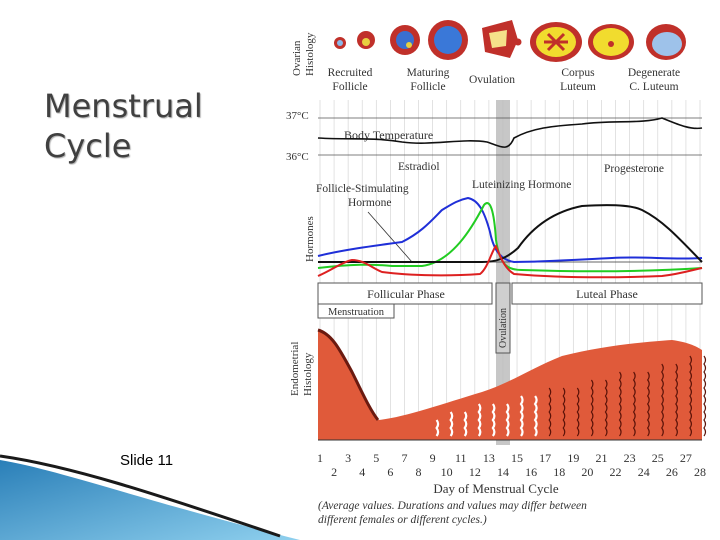 Image resolution: width=720 pixels, height=540 pixels. What do you see at coordinates (700, 472) in the screenshot?
I see `day-tick-28: 28` at bounding box center [700, 472].